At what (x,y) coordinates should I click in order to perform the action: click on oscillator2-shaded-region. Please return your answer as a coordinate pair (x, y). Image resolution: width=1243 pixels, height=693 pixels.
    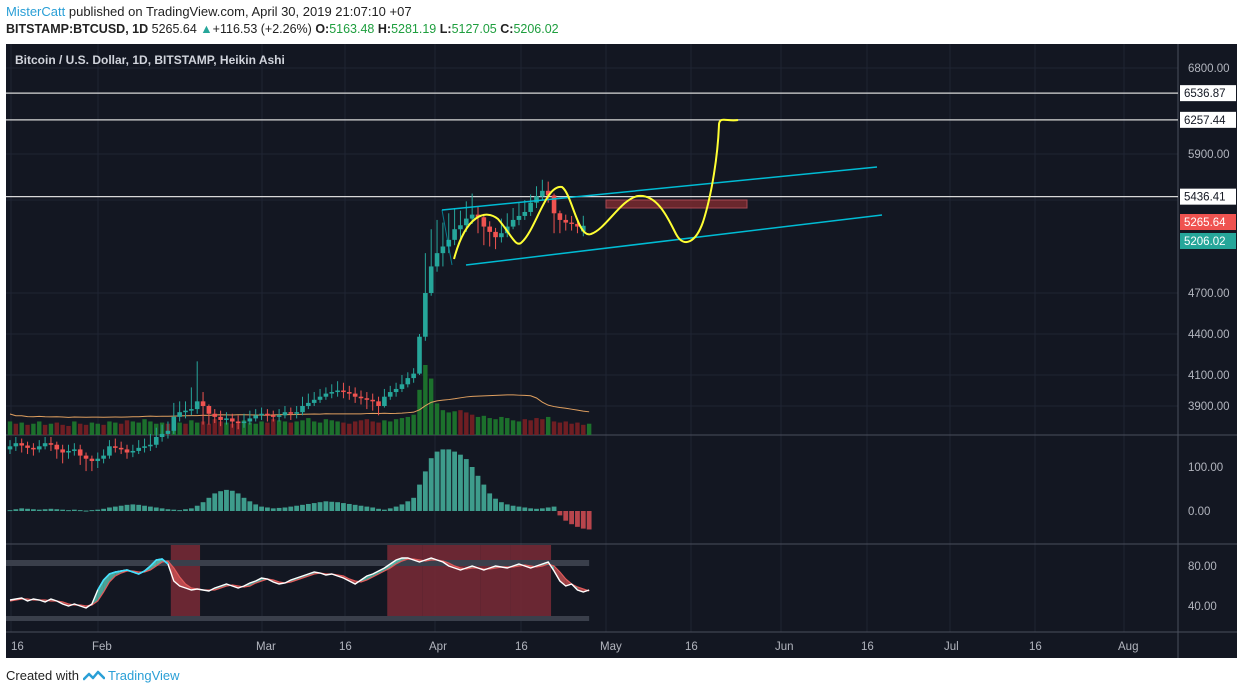
    Looking at the image, I should click on (451, 581).